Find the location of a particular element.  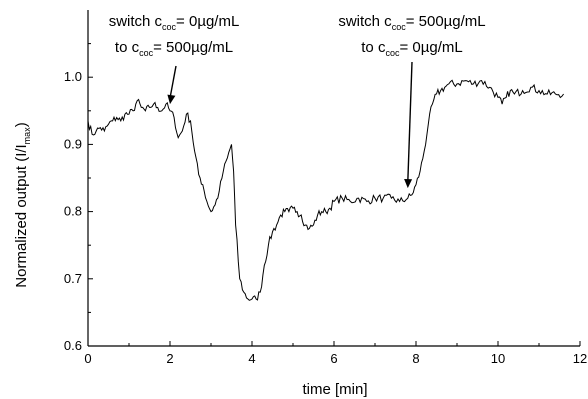

y-tick-label: 0.9 is located at coordinates (73, 143).